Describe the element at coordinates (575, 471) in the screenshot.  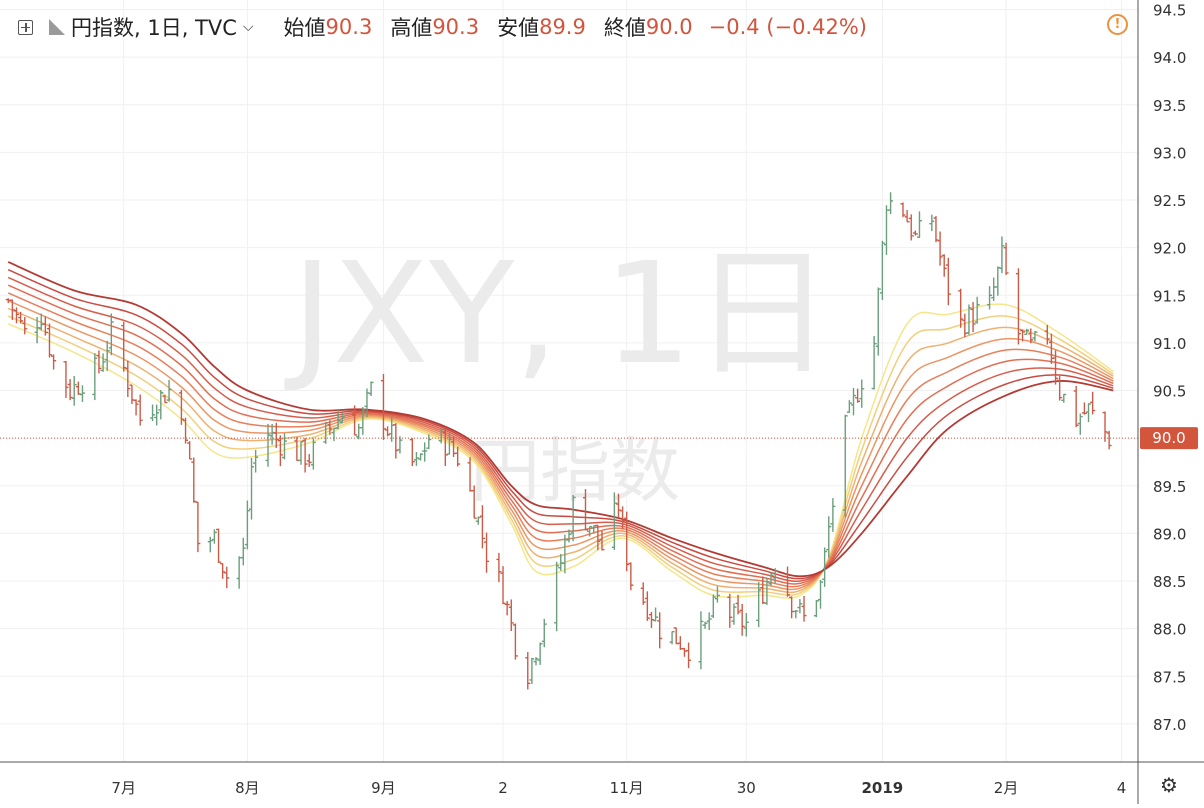
I see `watermark-name: 円指数` at that location.